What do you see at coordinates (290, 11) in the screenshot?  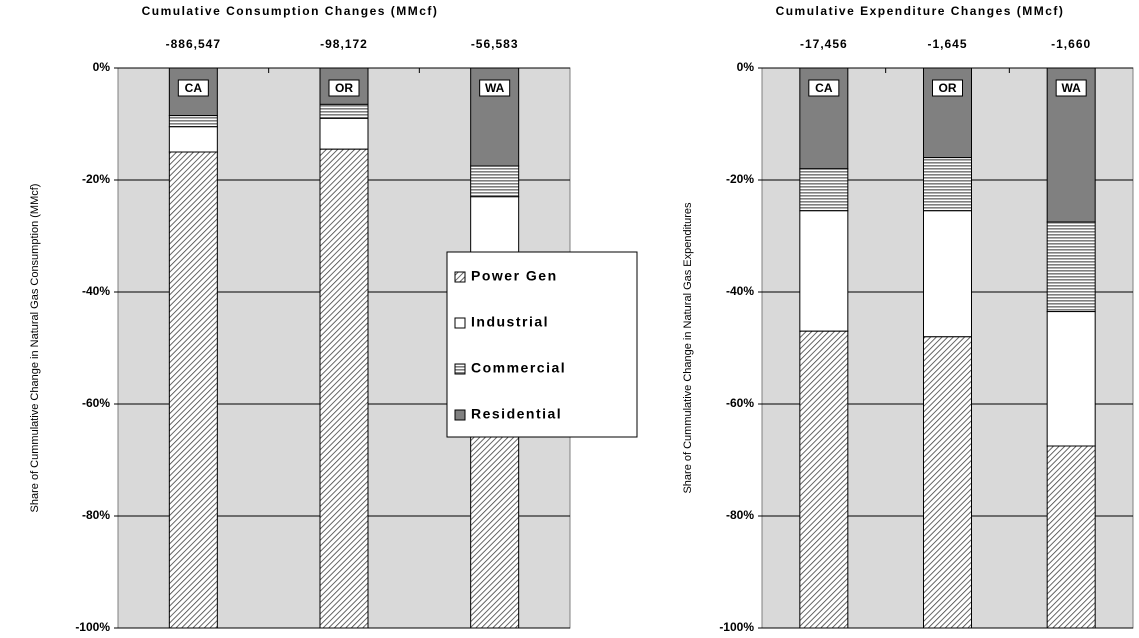 I see `chart-title: Cumulative Consumption Changes (MMcf)` at bounding box center [290, 11].